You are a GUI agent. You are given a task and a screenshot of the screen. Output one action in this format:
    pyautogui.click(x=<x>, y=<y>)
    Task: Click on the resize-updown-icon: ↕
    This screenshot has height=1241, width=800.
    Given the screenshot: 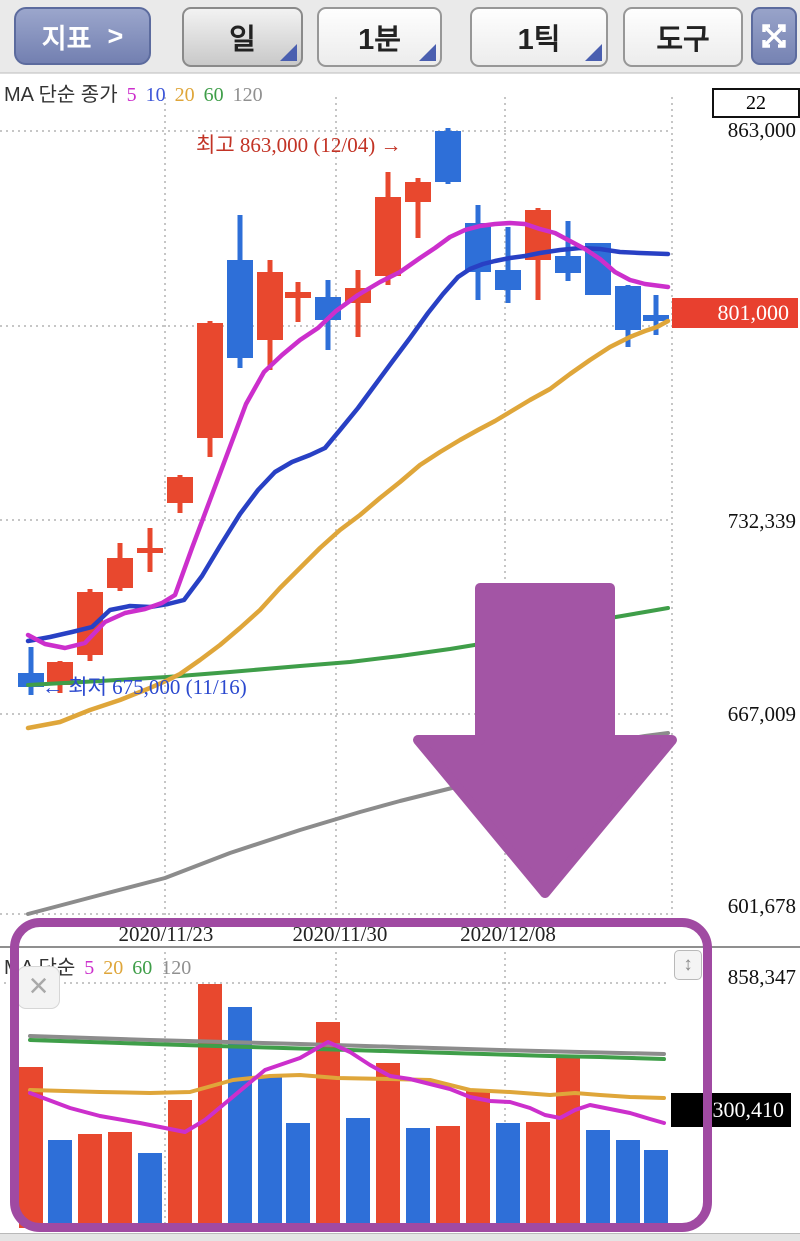 What is the action you would take?
    pyautogui.click(x=688, y=964)
    